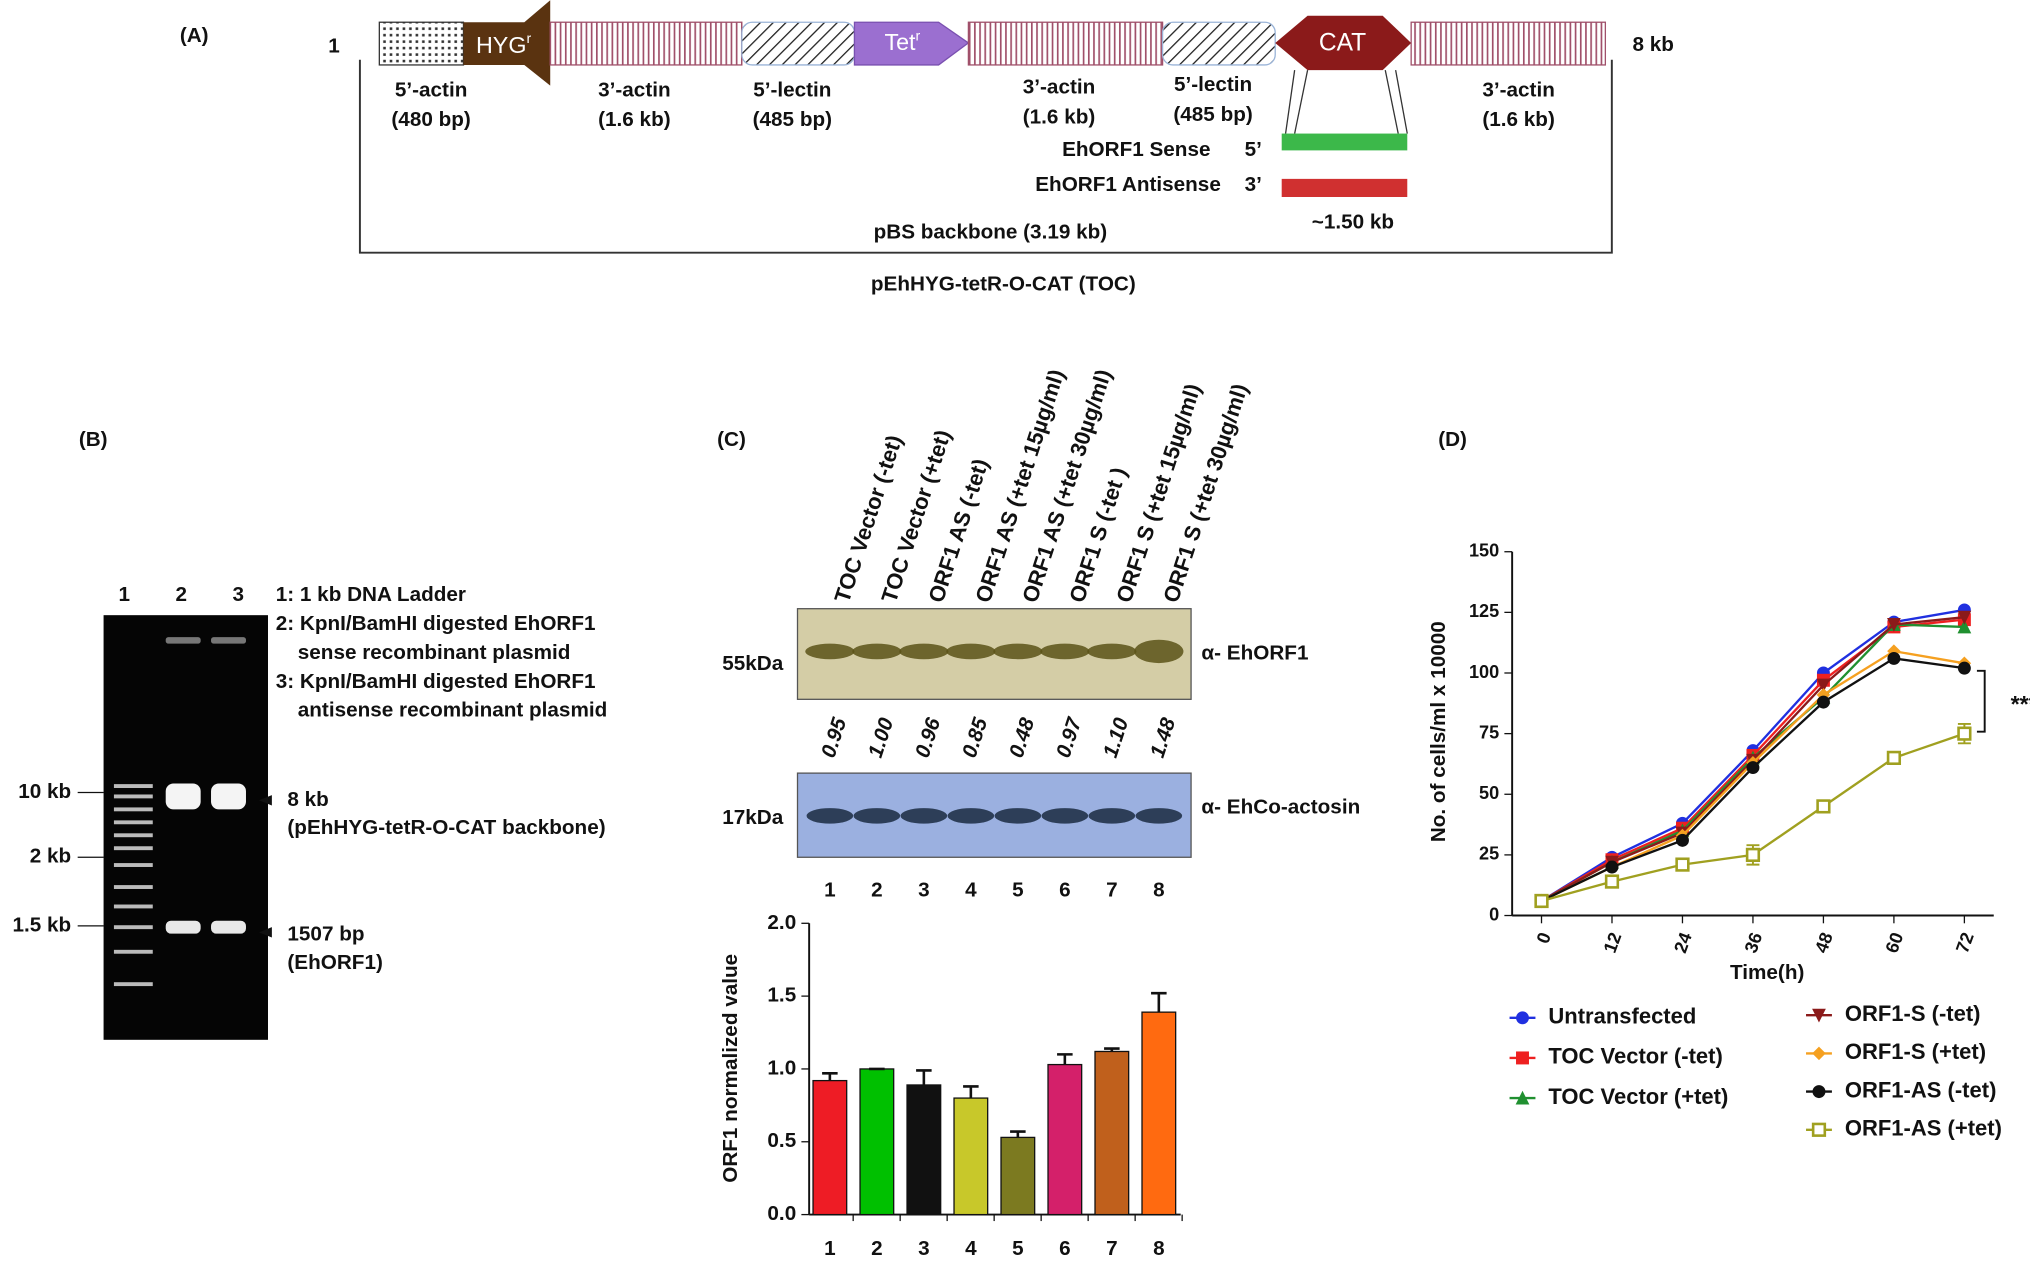  What do you see at coordinates (93, 439) in the screenshot?
I see `panel-label: (B)` at bounding box center [93, 439].